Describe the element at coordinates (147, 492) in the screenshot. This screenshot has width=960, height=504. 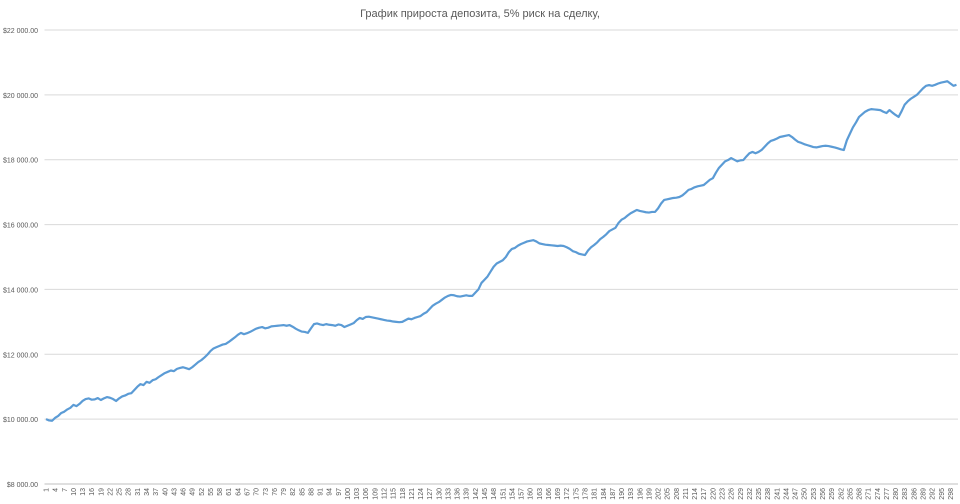
I see `x-tick-label: 34` at that location.